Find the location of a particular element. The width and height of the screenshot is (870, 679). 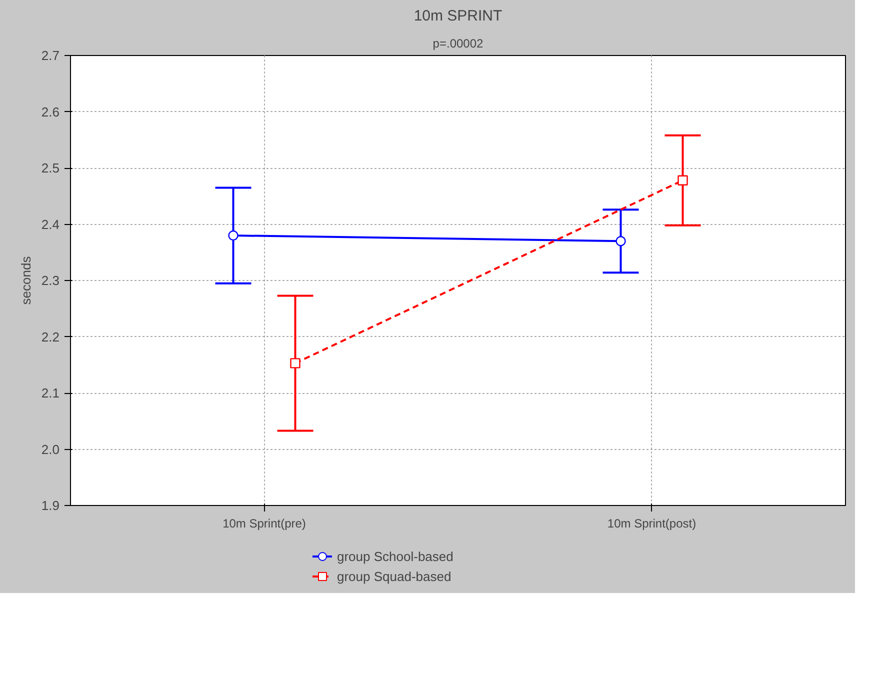

x-tick-label: 10m Sprint(post) is located at coordinates (651, 523).